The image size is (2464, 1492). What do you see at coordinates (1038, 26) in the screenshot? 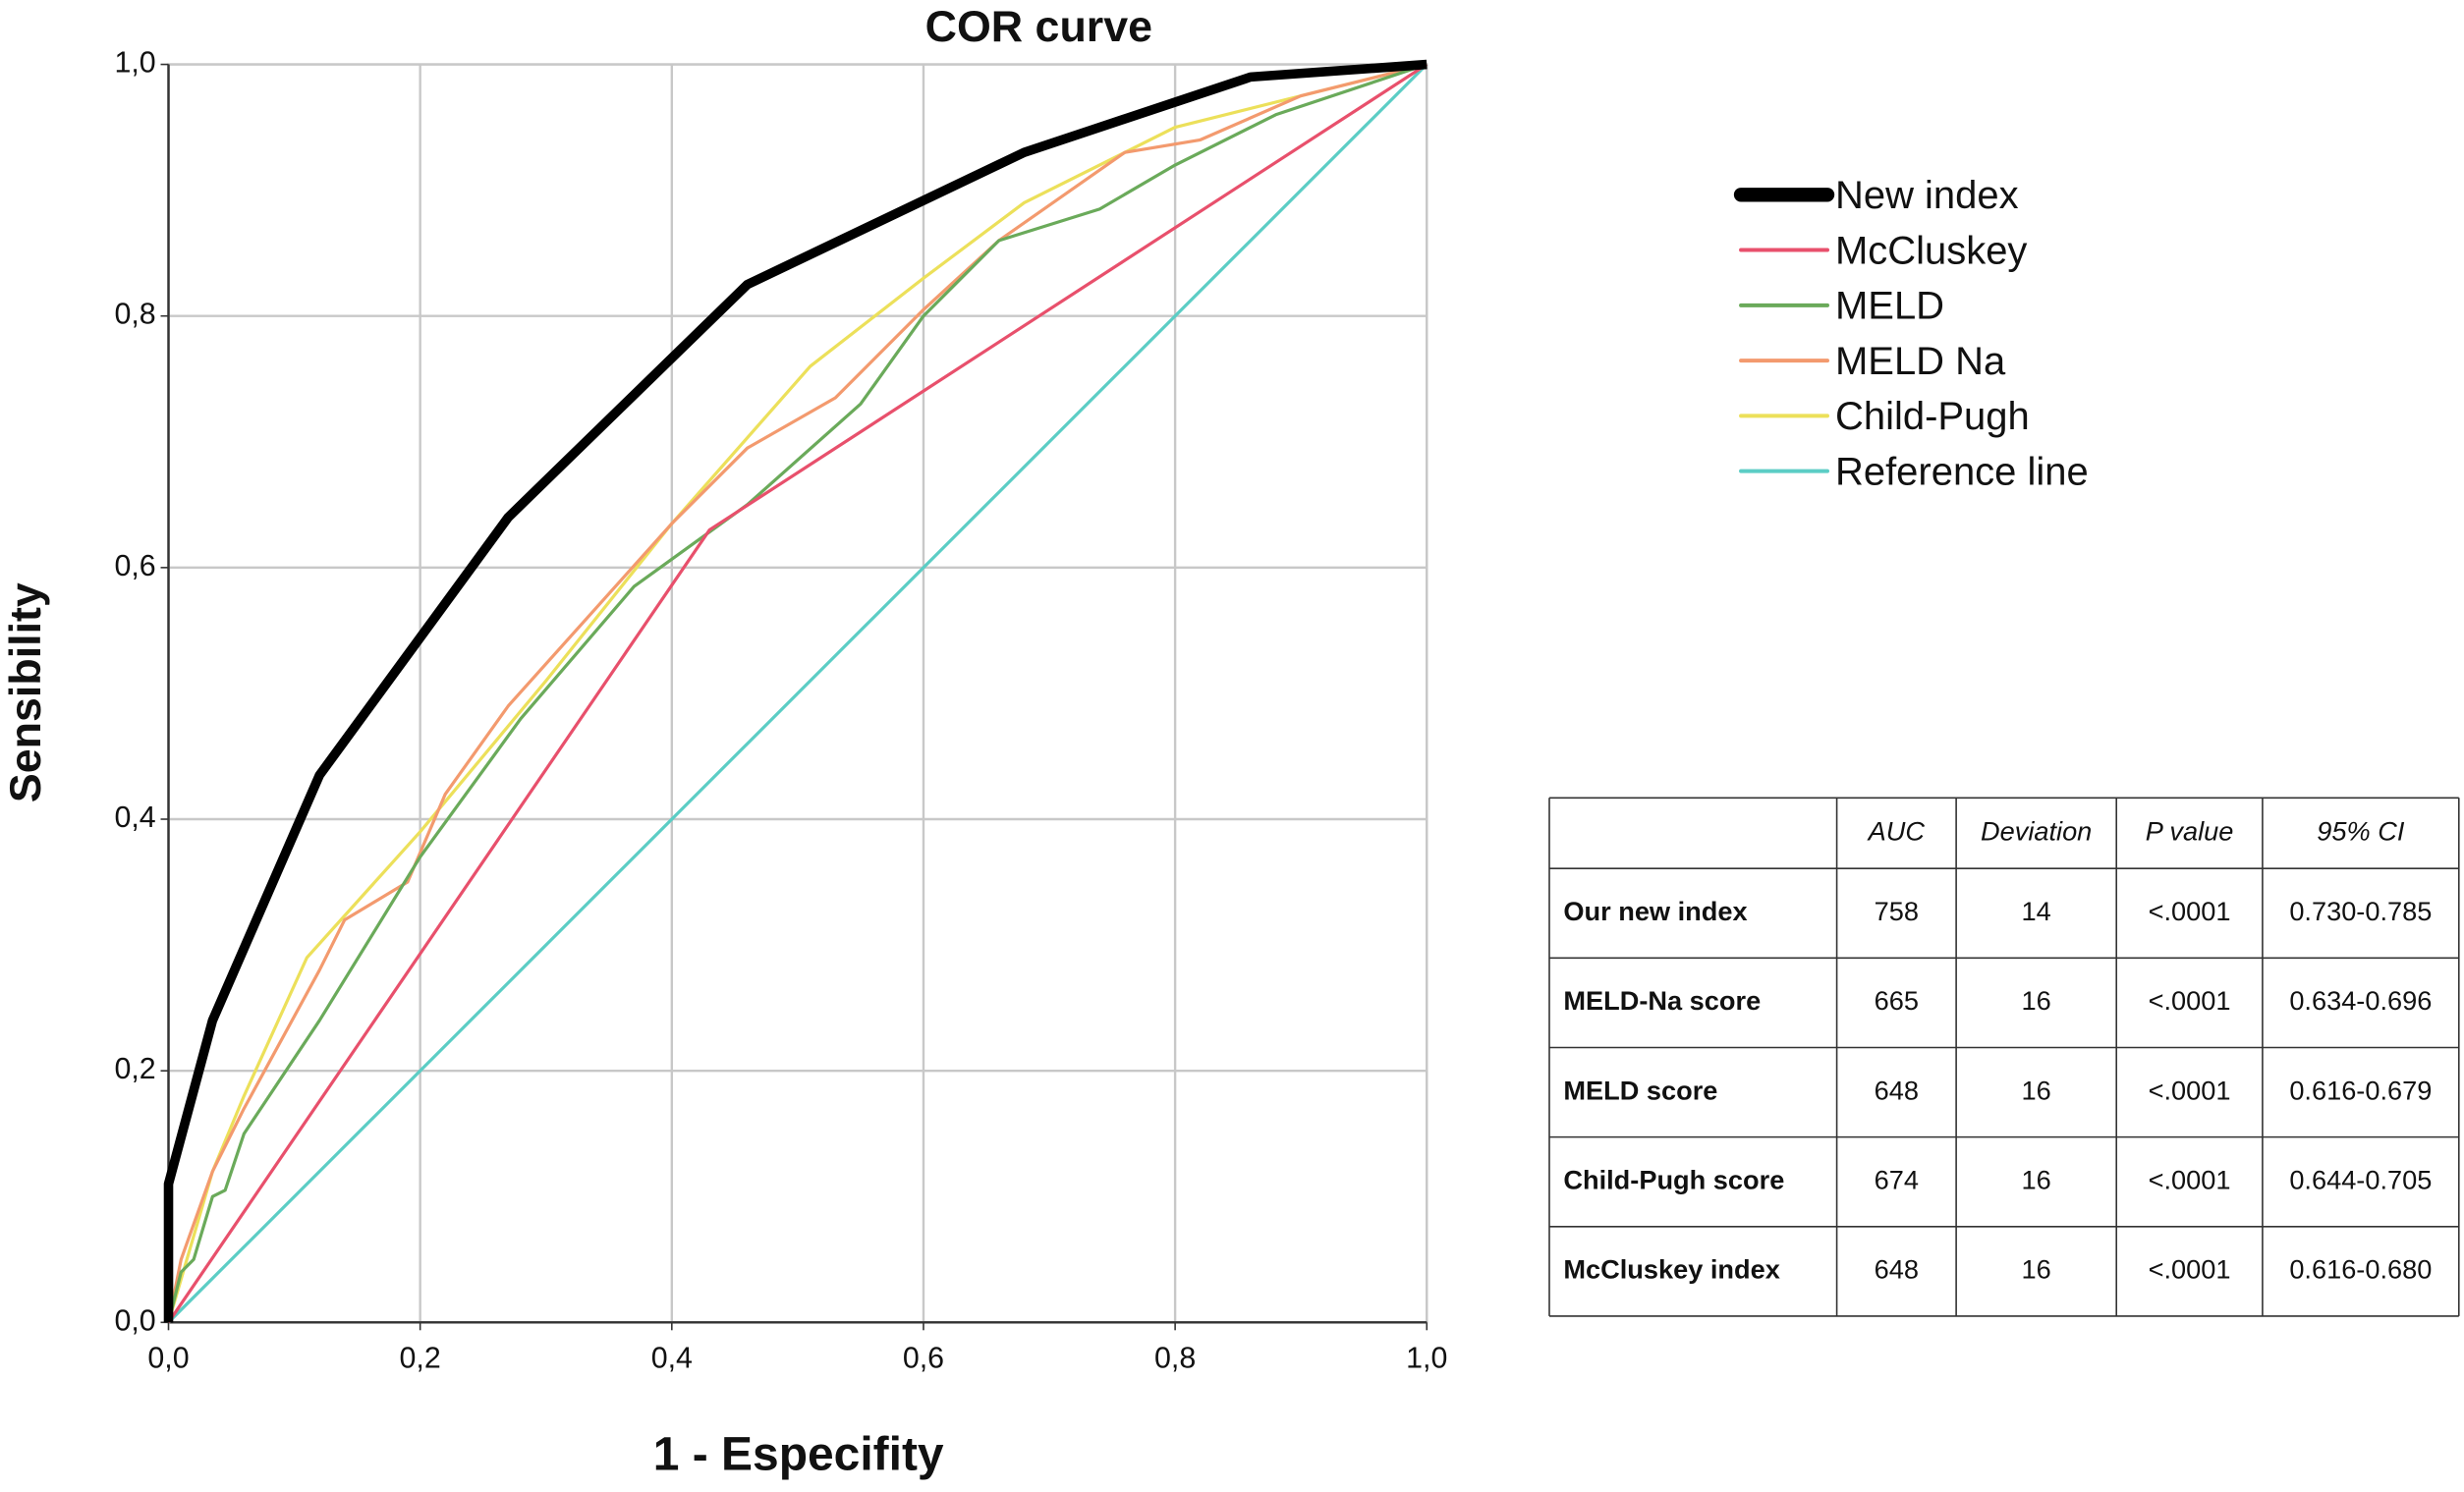
I see `chart-title: COR curve` at bounding box center [1038, 26].